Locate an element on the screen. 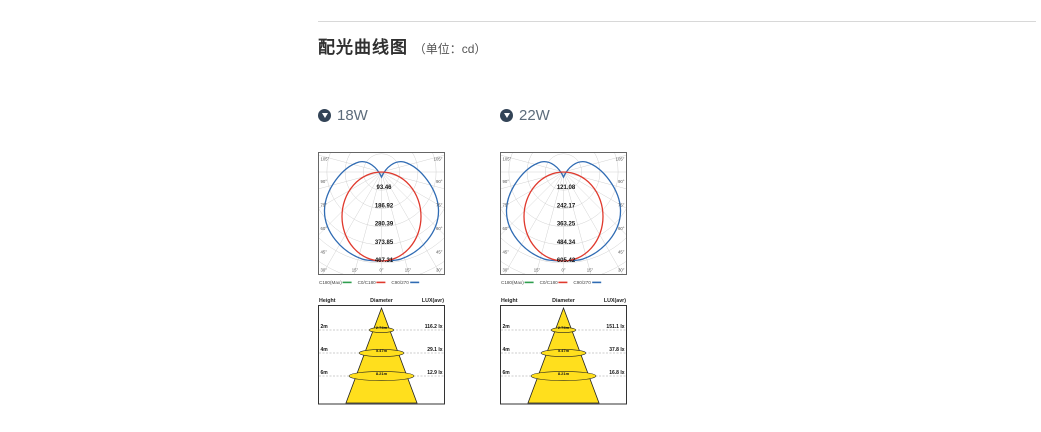 The height and width of the screenshot is (432, 1041). svg-text: 29.1 lx is located at coordinates (435, 350).